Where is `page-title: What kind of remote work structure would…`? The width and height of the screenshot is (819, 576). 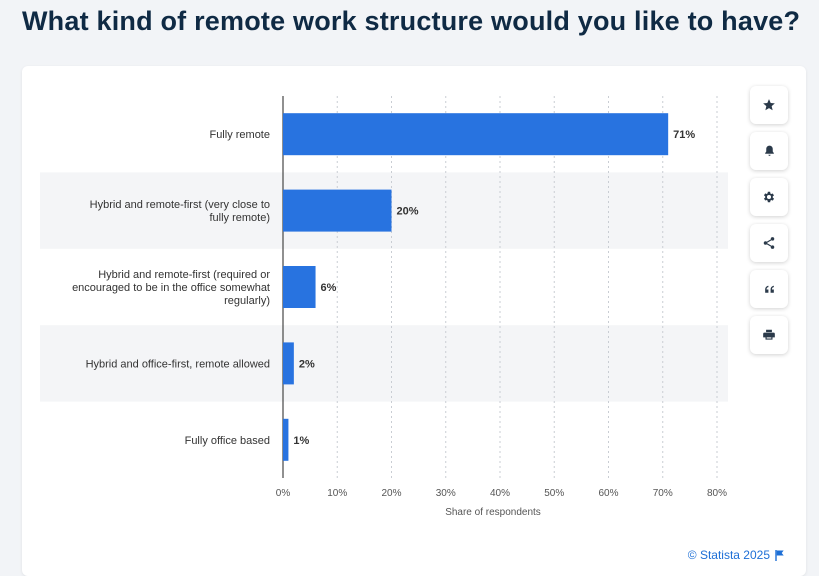 page-title: What kind of remote work structure would… is located at coordinates (411, 21).